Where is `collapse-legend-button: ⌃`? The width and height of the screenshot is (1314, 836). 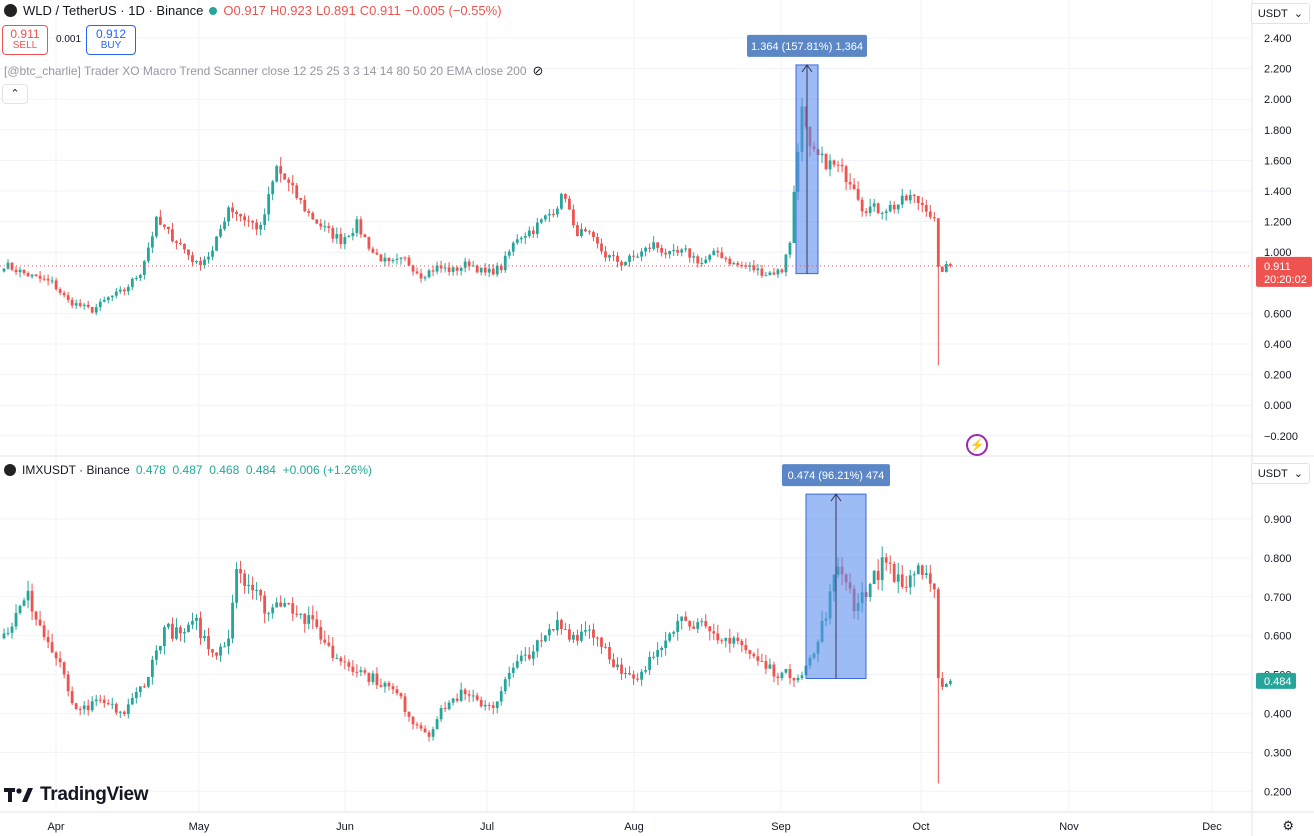 collapse-legend-button: ⌃ is located at coordinates (15, 94).